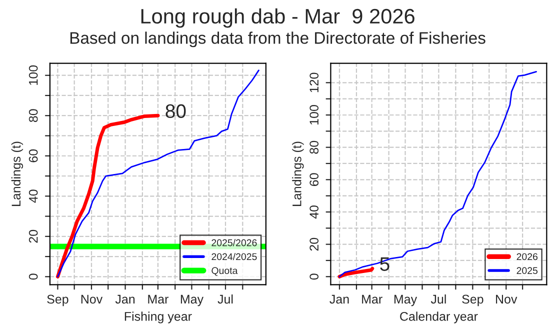 This screenshot has height=333, width=555. Describe the element at coordinates (278, 40) in the screenshot. I see `chart-subtitle: Based on landings data from the Directorate of Fisheries` at that location.